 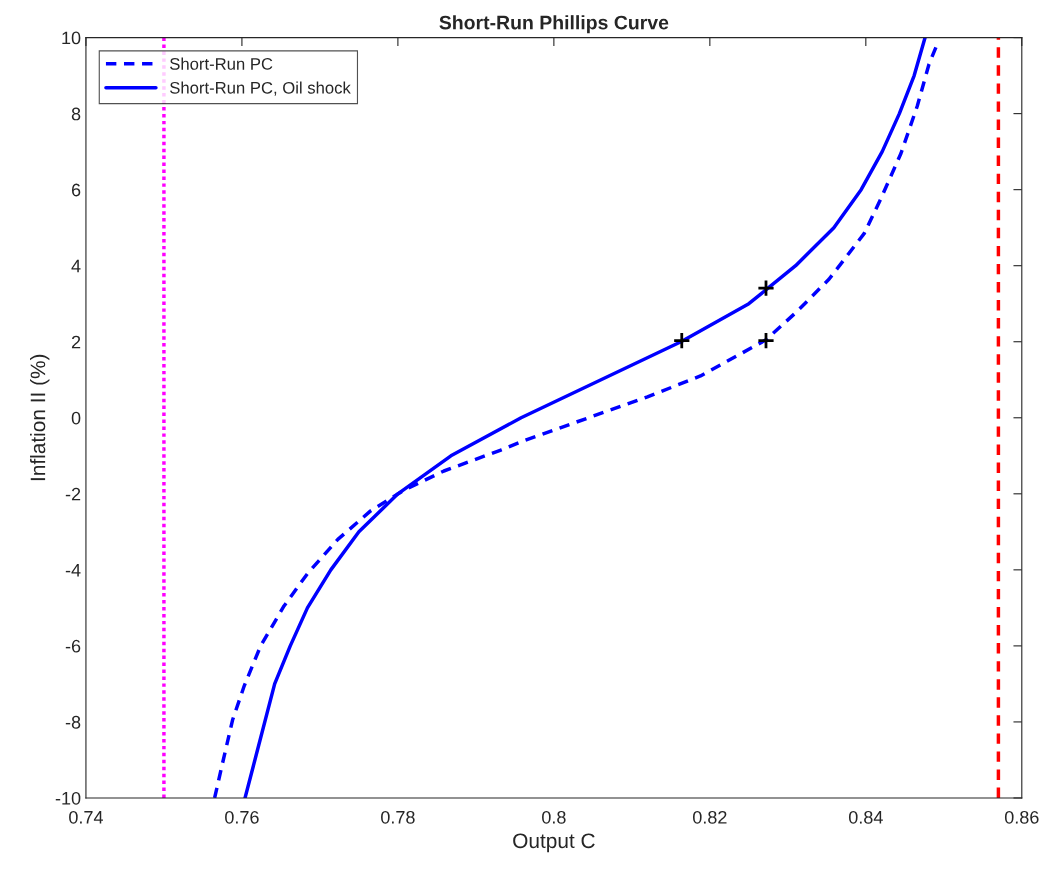 I want to click on x-tick-label: 0.78, so click(x=398, y=817).